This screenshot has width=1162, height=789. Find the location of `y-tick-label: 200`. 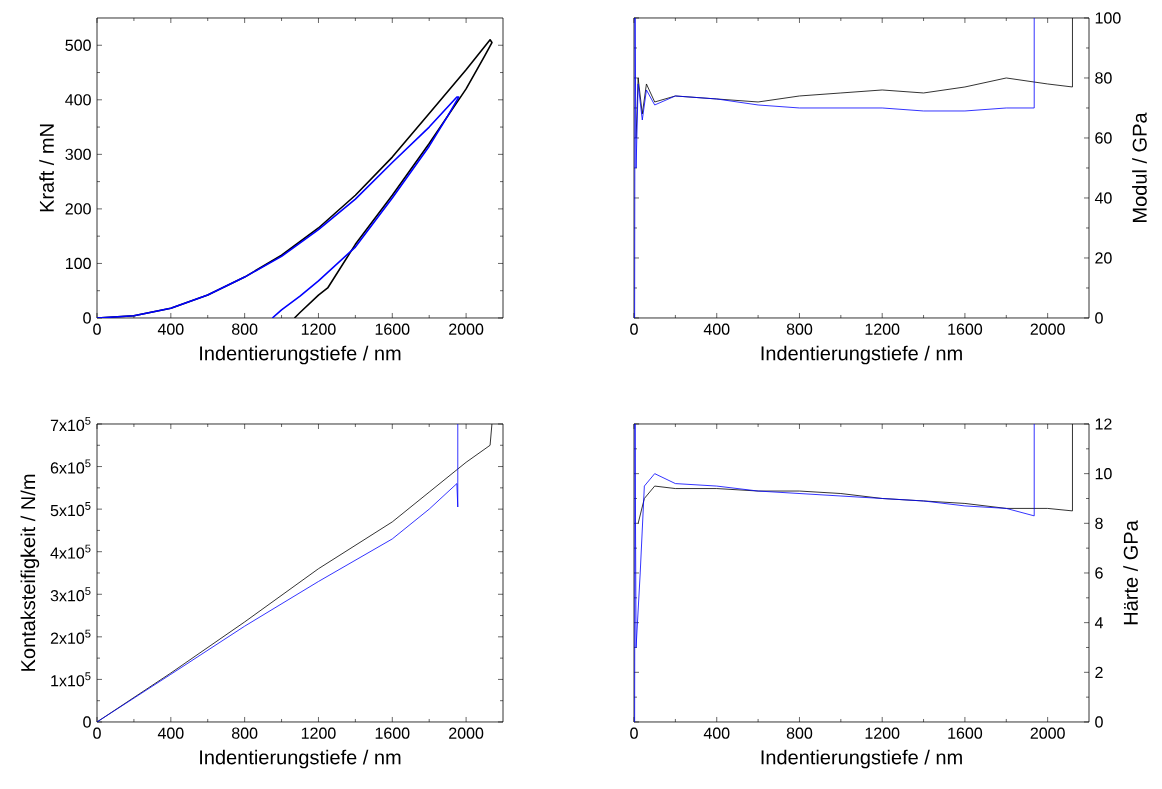

y-tick-label: 200 is located at coordinates (78, 209).